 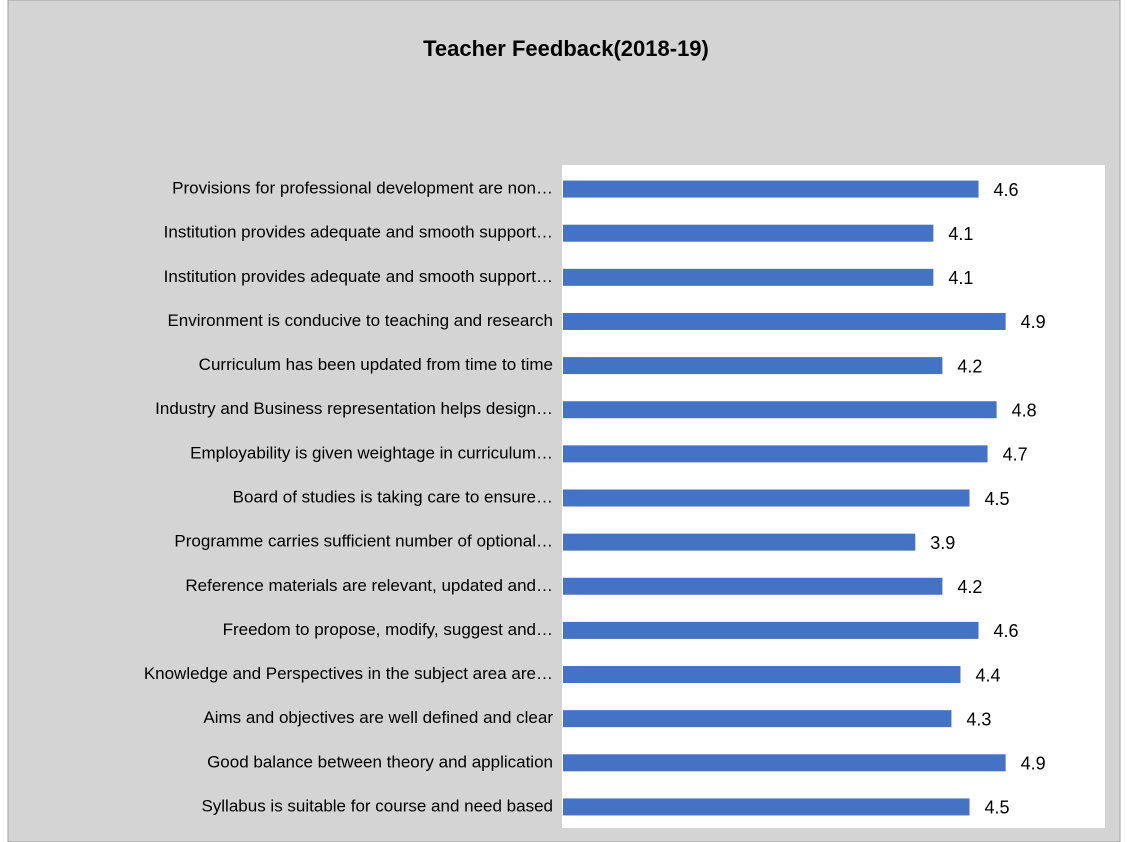 I want to click on value-label: 4.4, so click(x=987, y=675).